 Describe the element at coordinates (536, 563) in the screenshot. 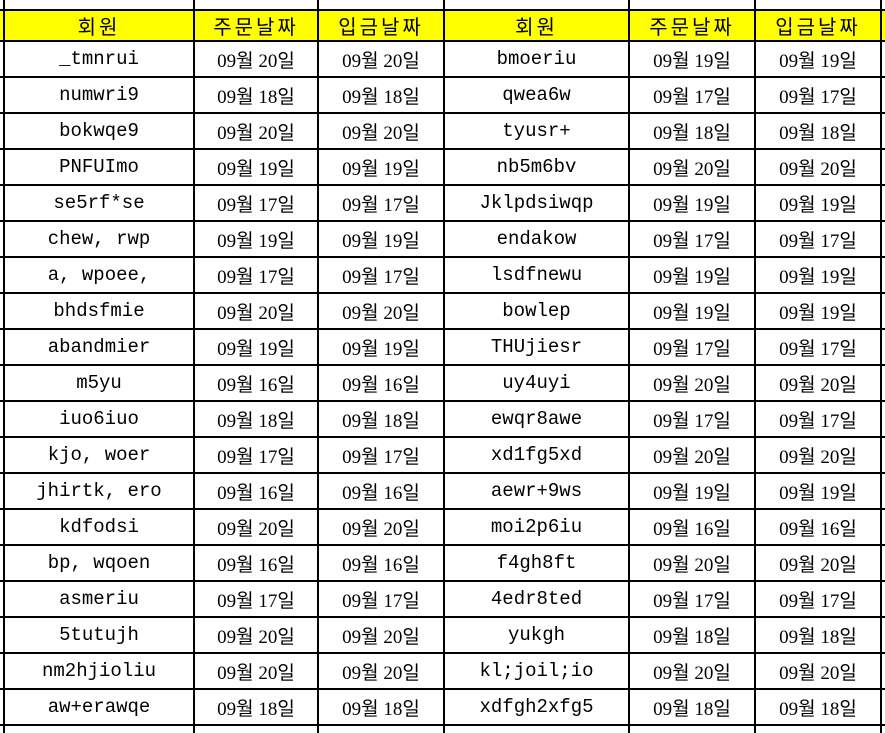

I see `cell-member: f4gh8ft` at that location.